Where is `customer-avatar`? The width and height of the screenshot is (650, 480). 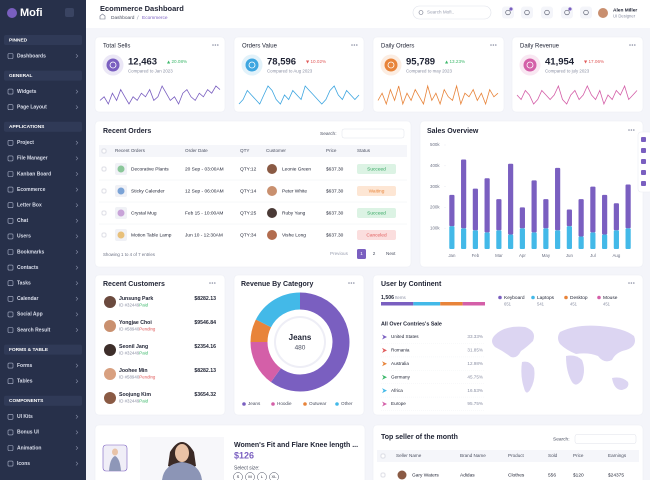
customer-avatar is located at coordinates (110, 398).